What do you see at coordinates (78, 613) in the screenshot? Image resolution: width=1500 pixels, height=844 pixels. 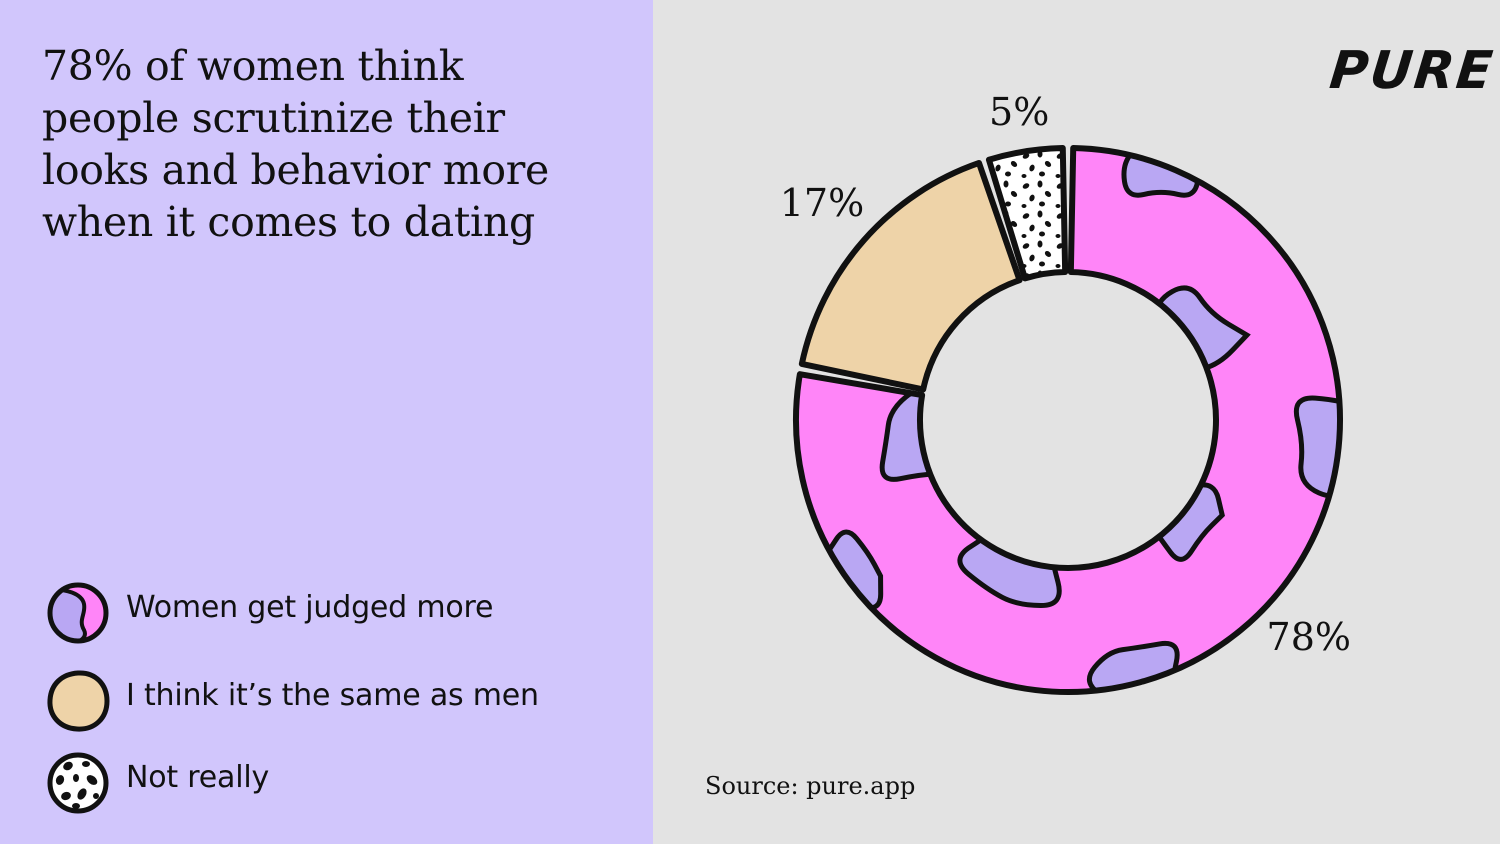 I see `blob-pattern-icon` at bounding box center [78, 613].